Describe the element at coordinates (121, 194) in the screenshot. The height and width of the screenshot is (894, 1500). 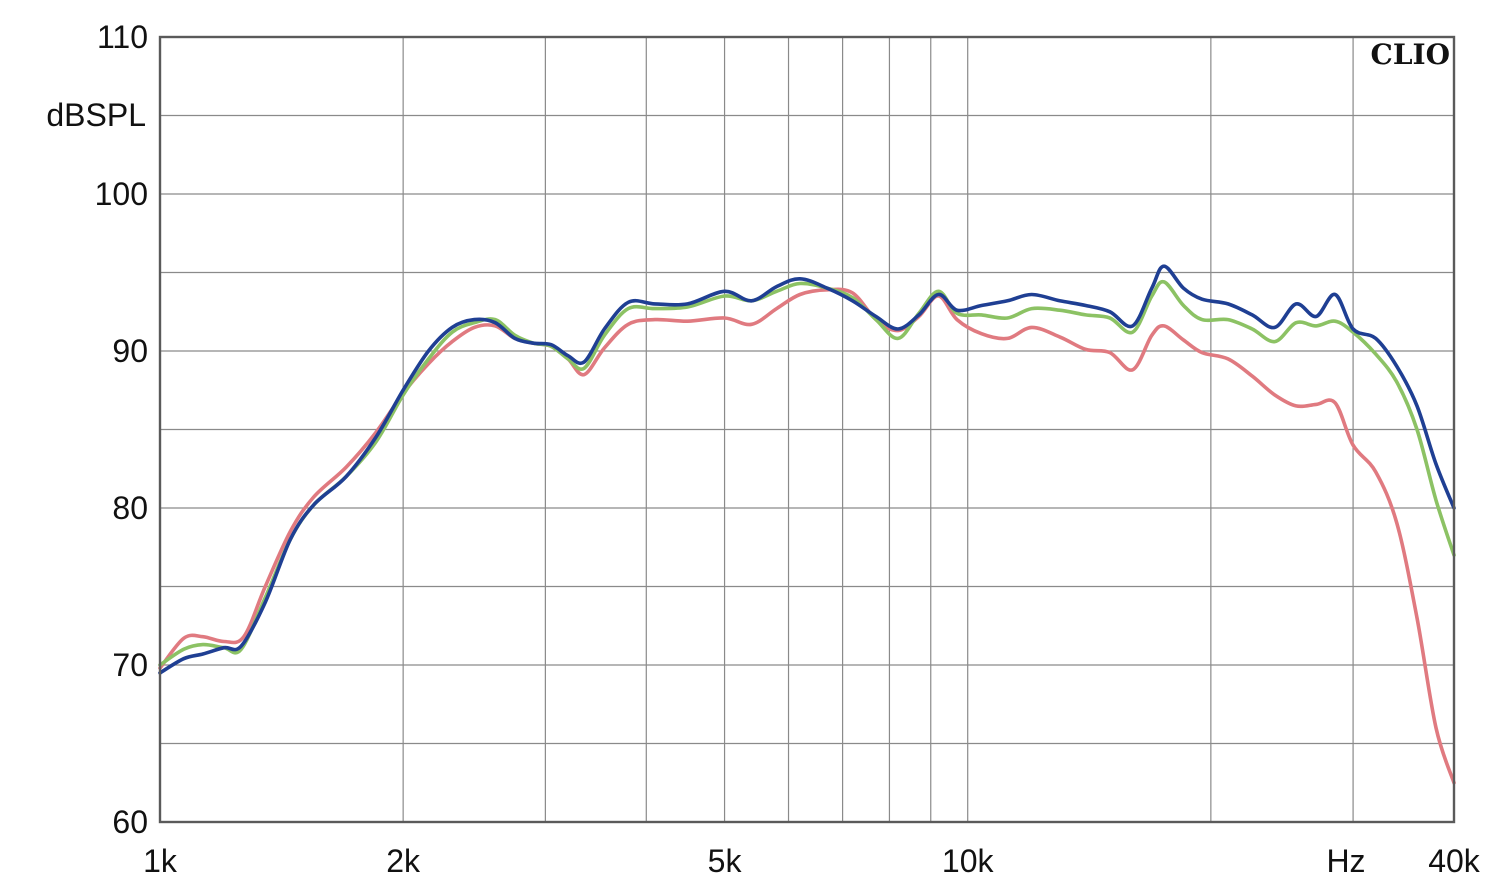
I see `y-tick-label: 100` at that location.